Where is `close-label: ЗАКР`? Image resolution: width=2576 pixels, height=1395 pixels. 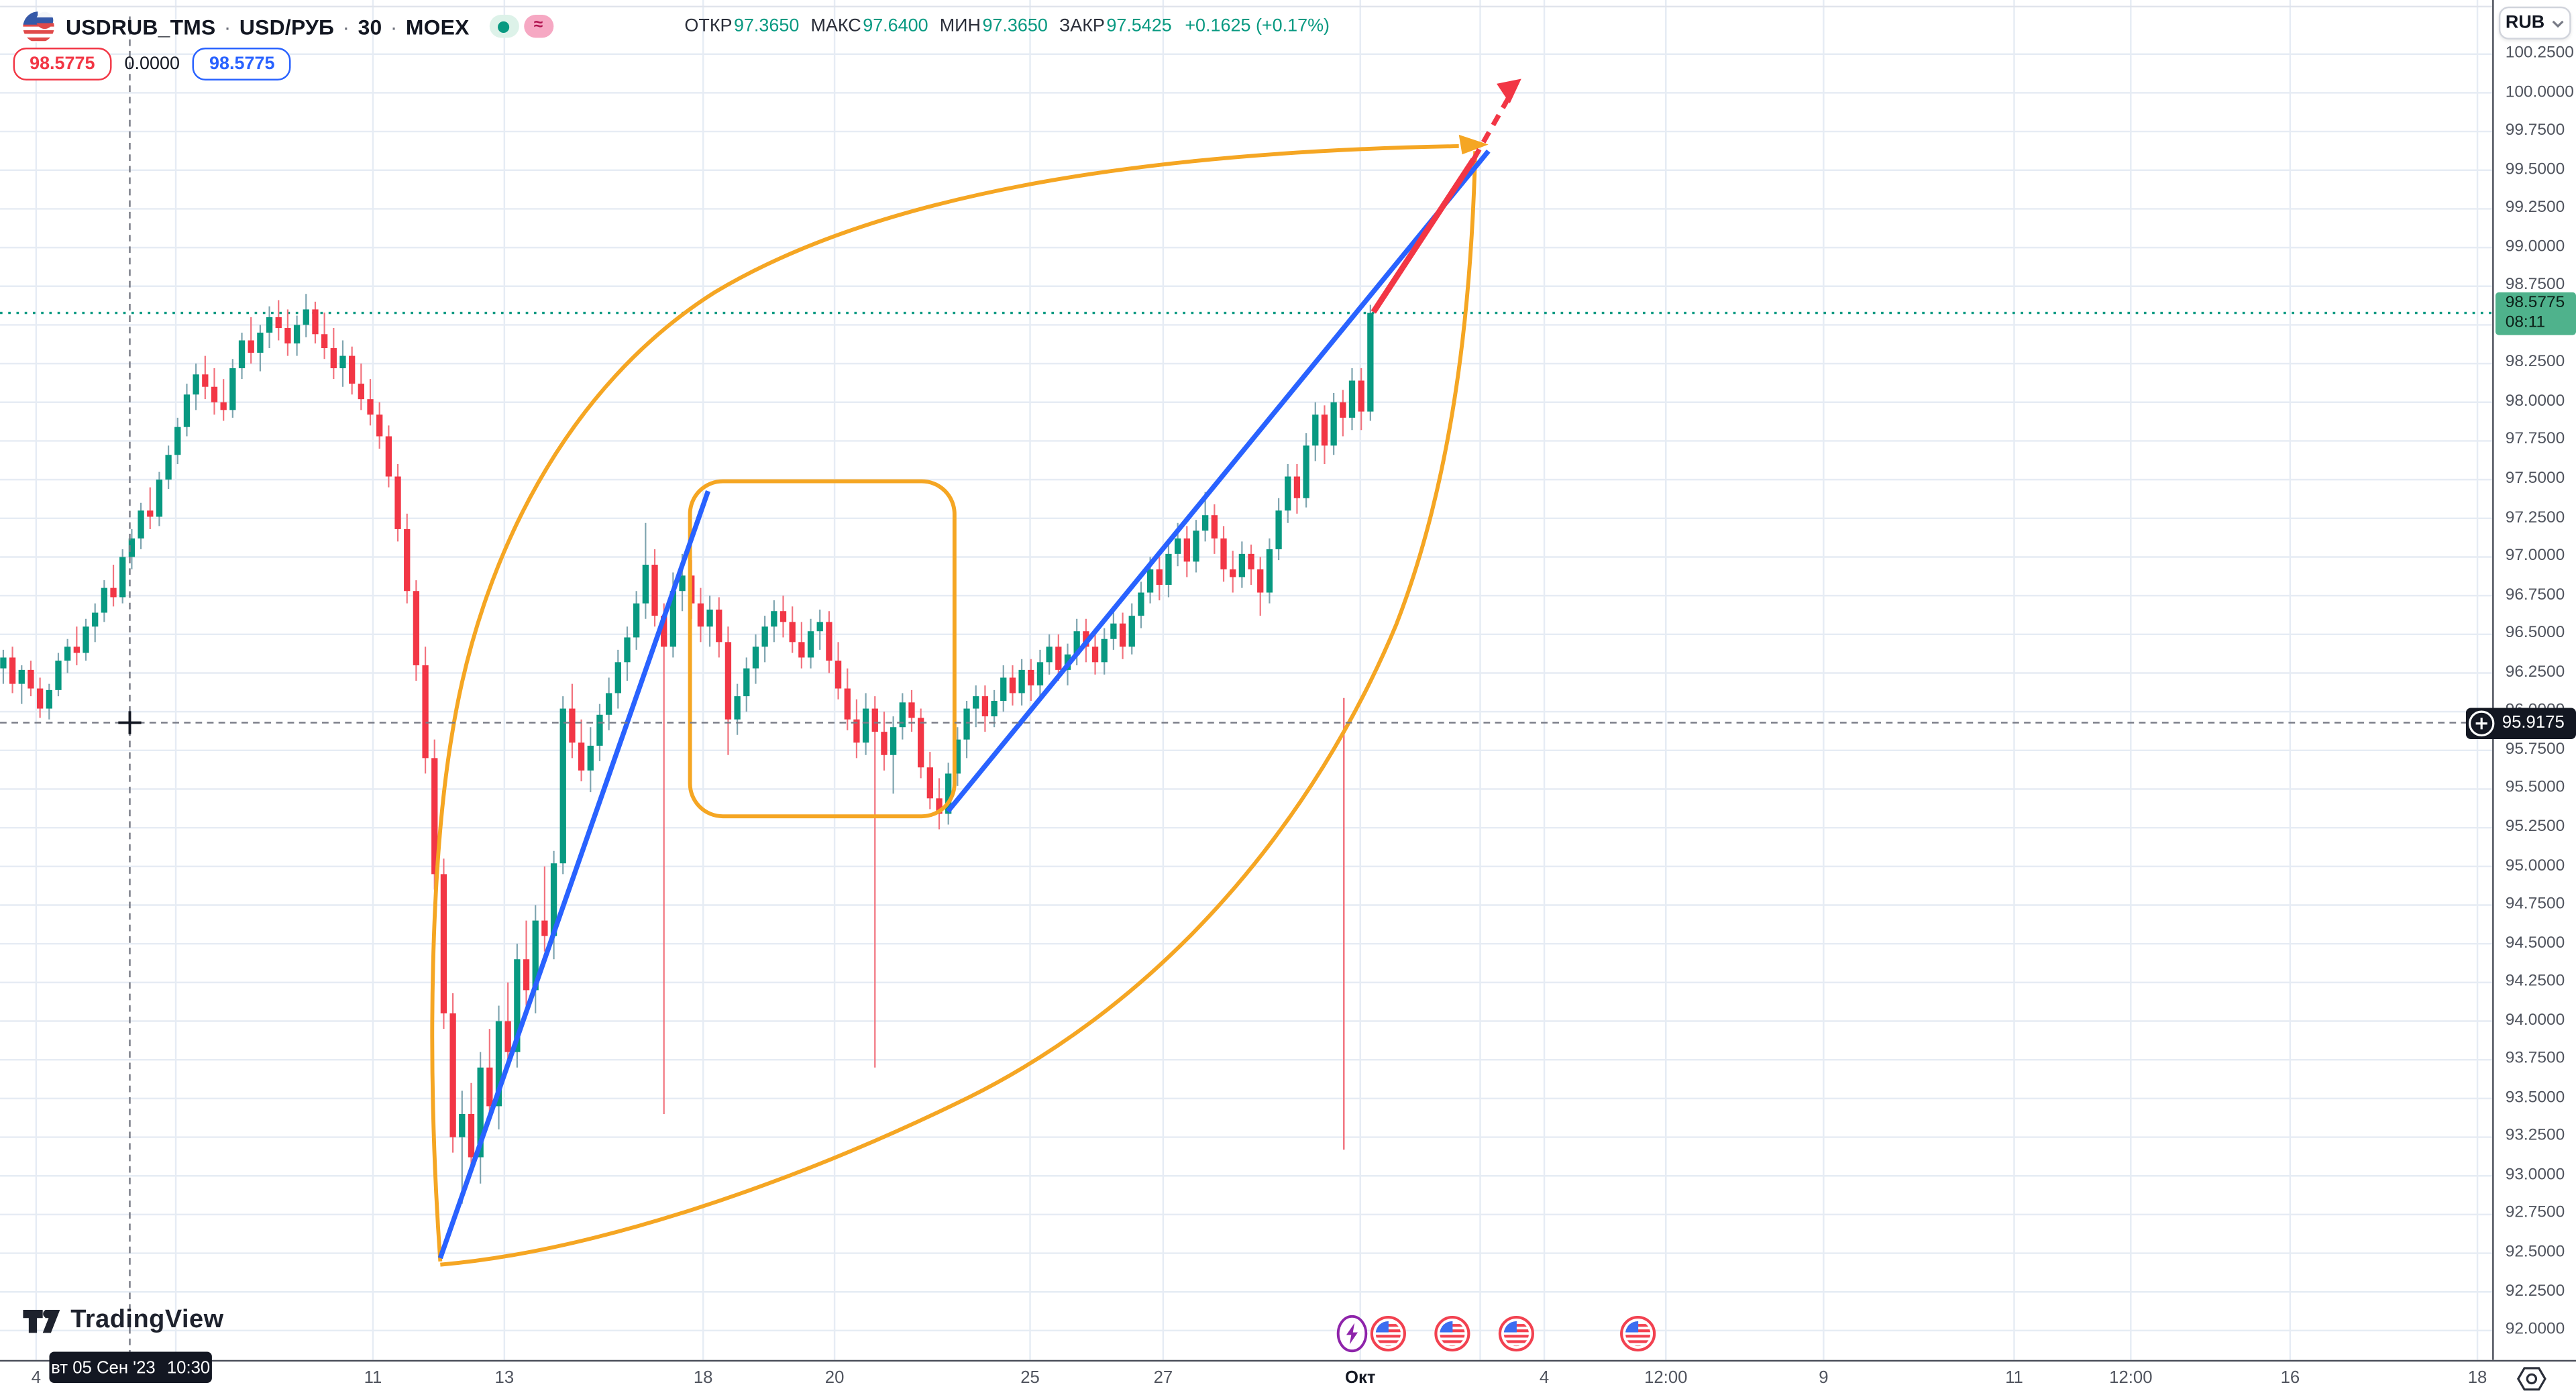
close-label: ЗАКР is located at coordinates (1082, 26).